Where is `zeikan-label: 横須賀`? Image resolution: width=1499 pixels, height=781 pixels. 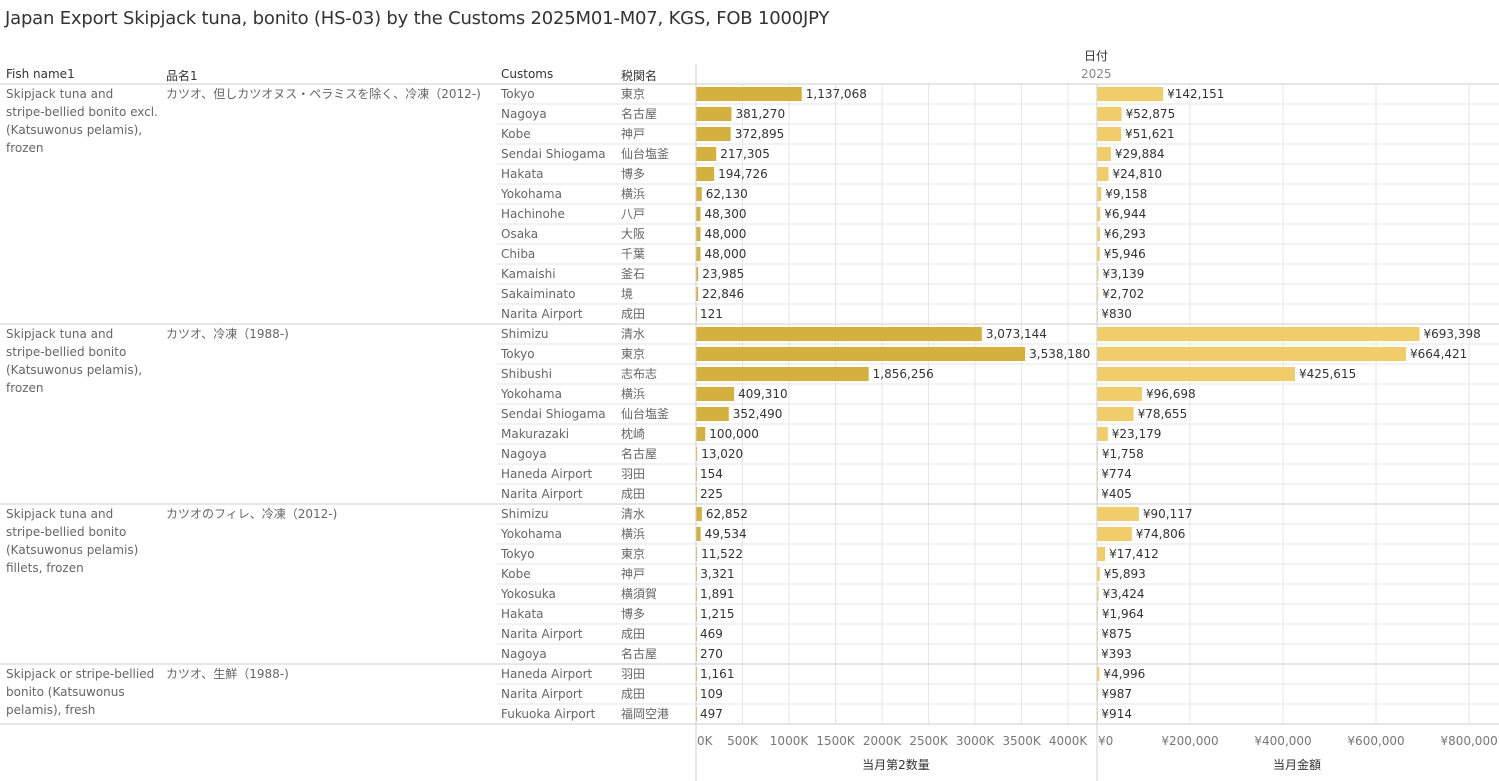
zeikan-label: 横須賀 is located at coordinates (639, 594).